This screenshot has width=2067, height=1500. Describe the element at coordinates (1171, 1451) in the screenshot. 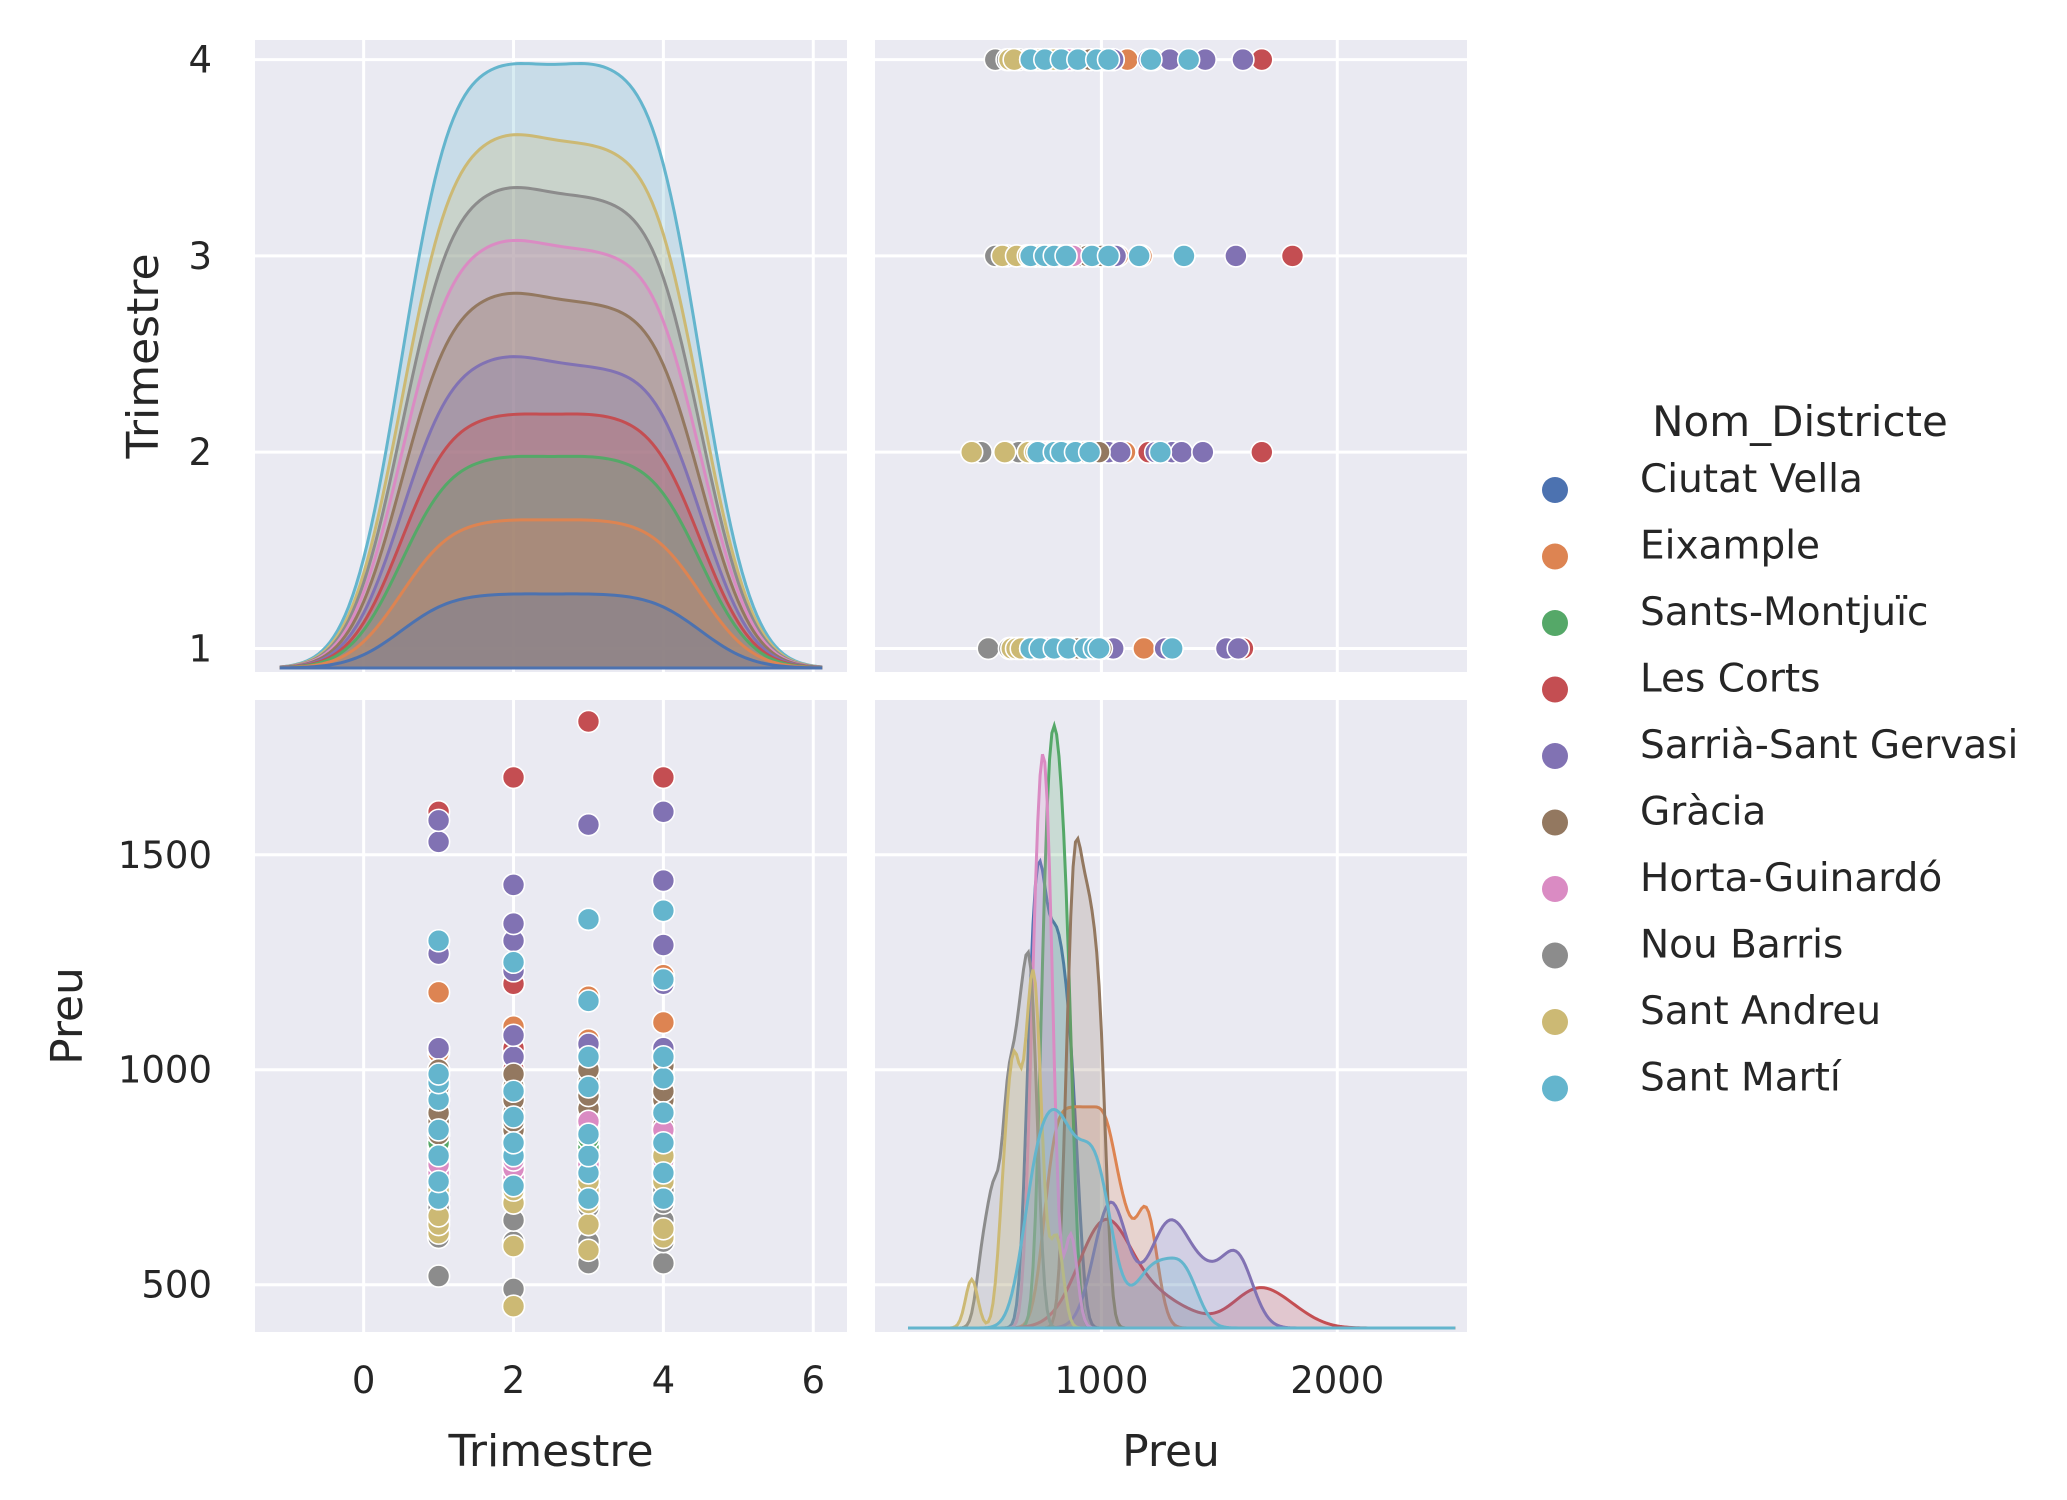

I see `x-axis-label-preu: Preu` at that location.